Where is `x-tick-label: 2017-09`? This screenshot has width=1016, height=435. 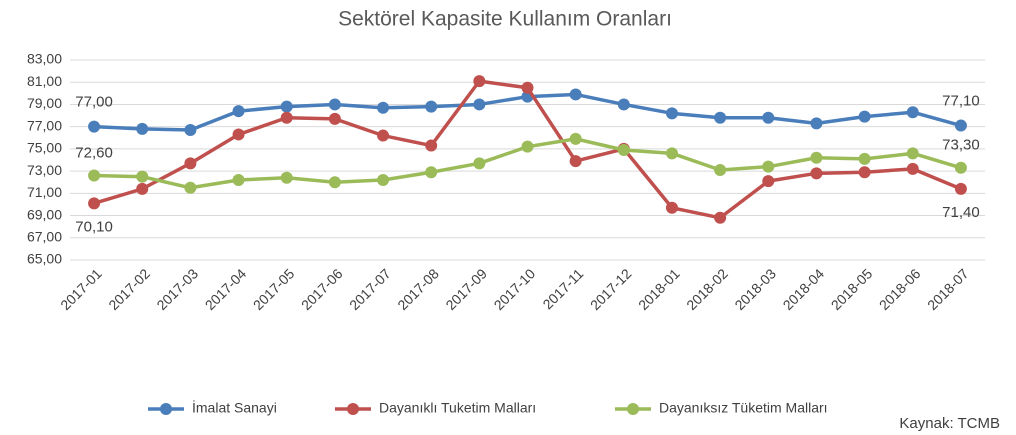
x-tick-label: 2017-09 is located at coordinates (466, 289).